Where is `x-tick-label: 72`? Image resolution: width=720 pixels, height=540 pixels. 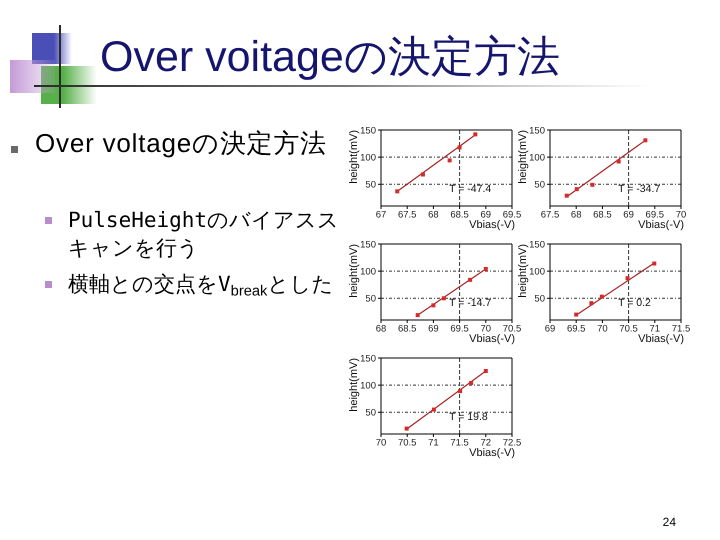 x-tick-label: 72 is located at coordinates (486, 443).